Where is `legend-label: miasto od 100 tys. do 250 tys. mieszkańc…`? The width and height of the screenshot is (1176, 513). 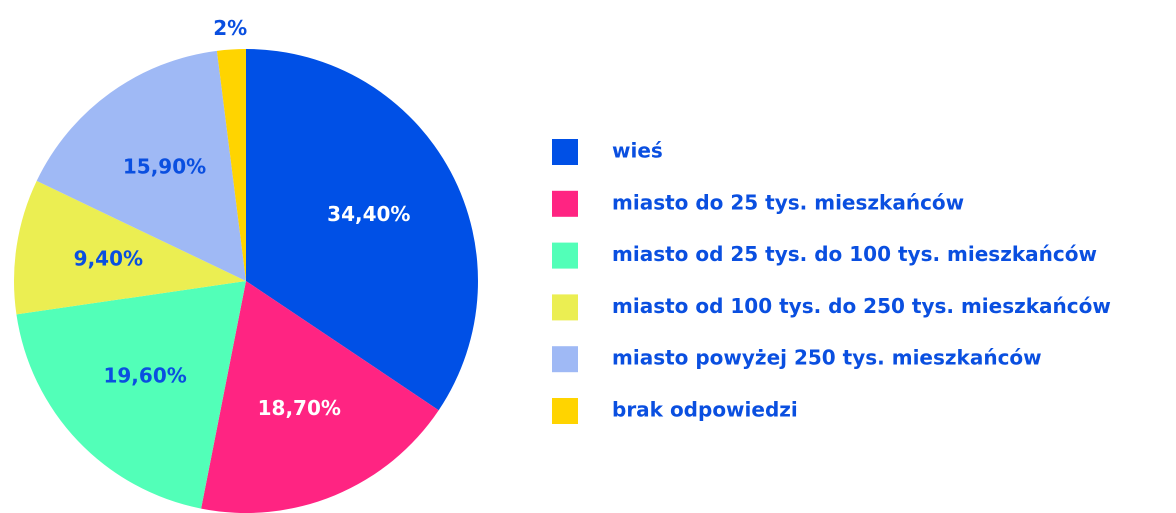
legend-label: miasto od 100 tys. do 250 tys. mieszkańc… is located at coordinates (861, 306).